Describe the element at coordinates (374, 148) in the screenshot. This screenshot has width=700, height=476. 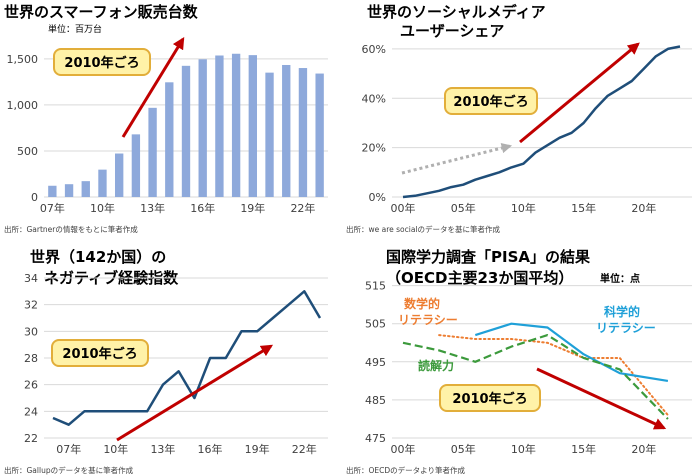
I see `y-tick-label: 20%` at that location.